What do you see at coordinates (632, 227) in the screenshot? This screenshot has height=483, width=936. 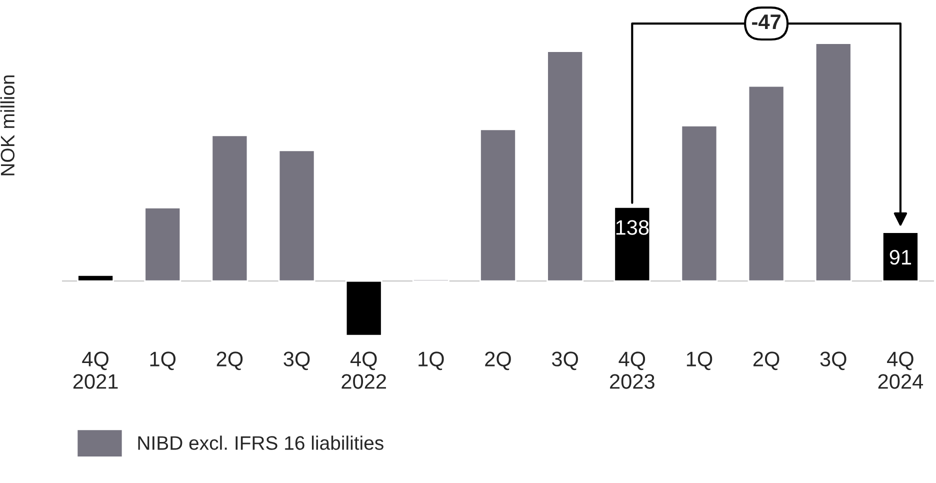 I see `data-label: 138` at bounding box center [632, 227].